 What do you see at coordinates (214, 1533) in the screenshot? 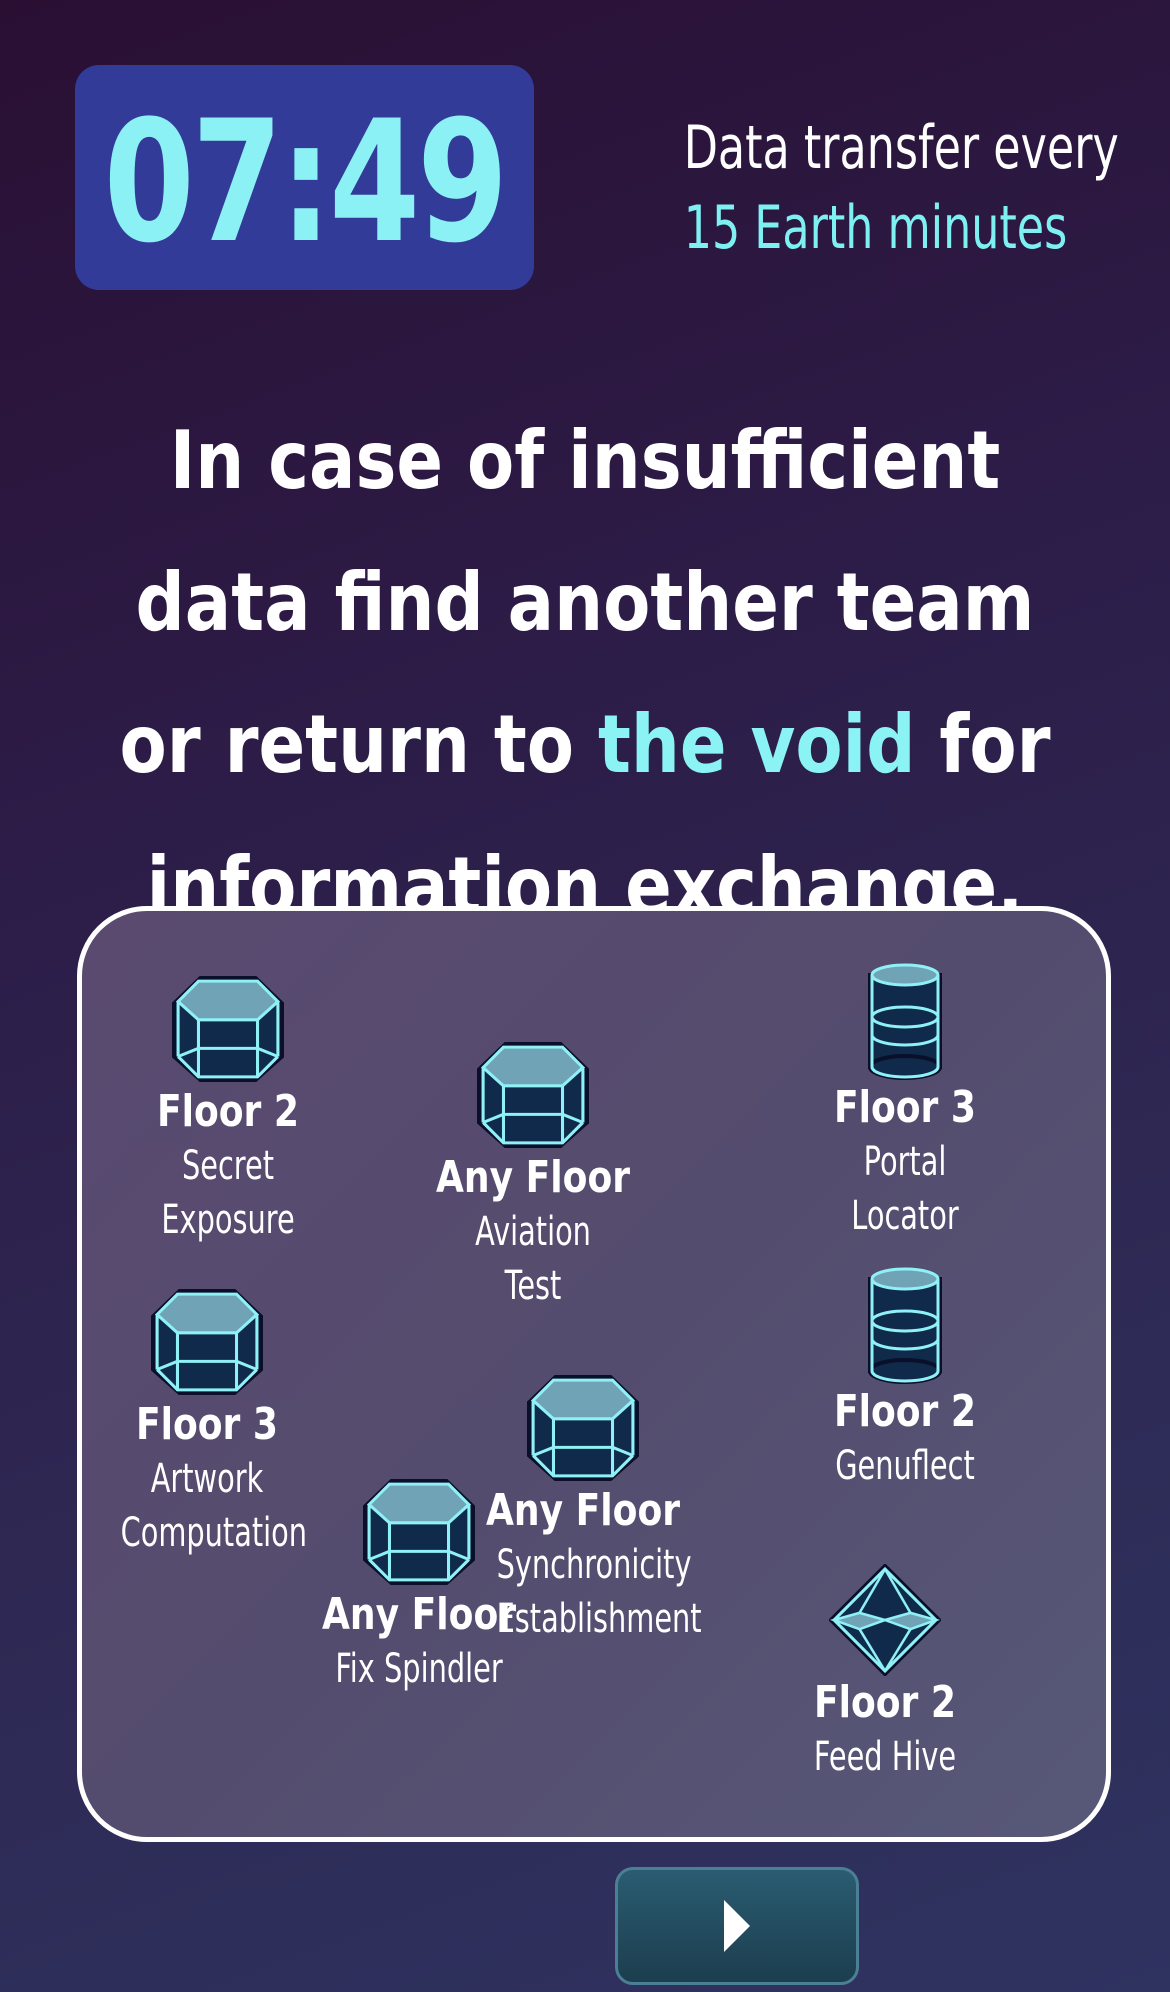
I see `task-name: Computation` at bounding box center [214, 1533].